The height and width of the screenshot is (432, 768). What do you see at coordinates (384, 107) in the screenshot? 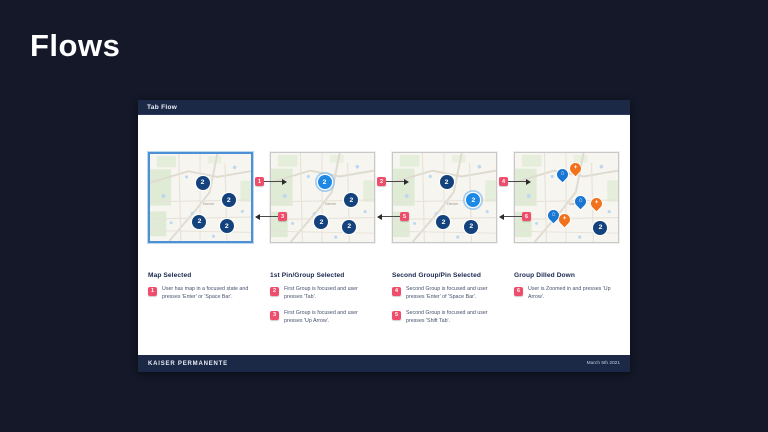
I see `panel-header: Tab Flow` at bounding box center [384, 107].